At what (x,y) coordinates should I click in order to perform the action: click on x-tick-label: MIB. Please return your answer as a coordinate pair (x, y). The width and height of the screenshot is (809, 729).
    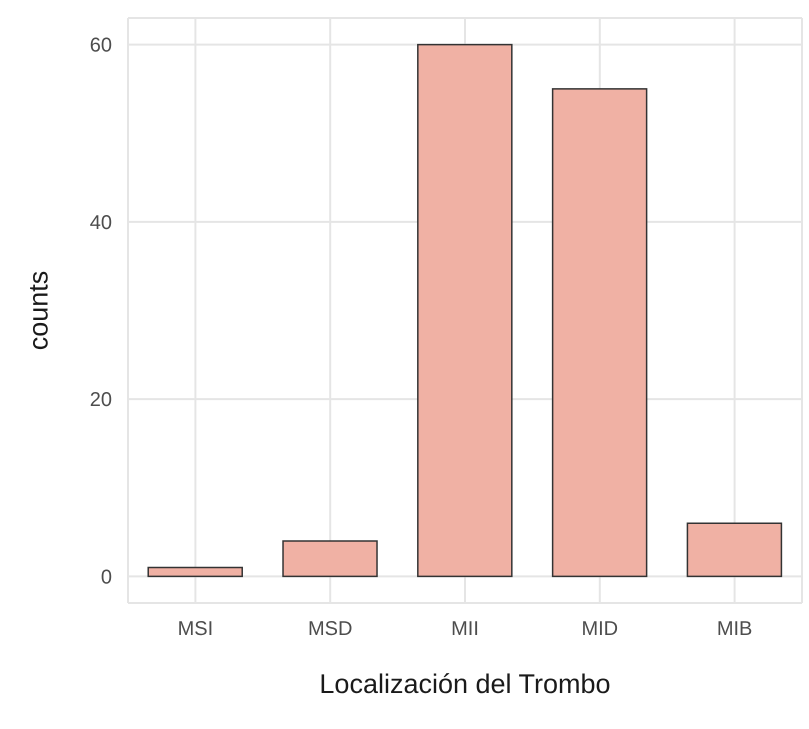
    Looking at the image, I should click on (734, 629).